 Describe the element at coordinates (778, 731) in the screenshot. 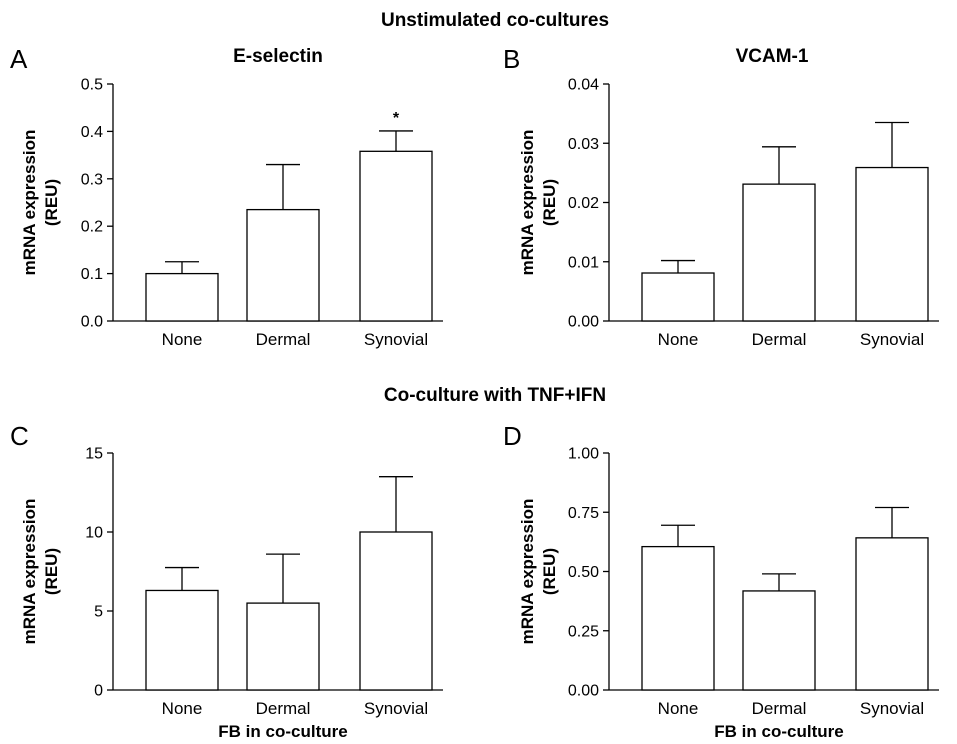

I see `x-axis-label-d: FB in co-culture` at that location.